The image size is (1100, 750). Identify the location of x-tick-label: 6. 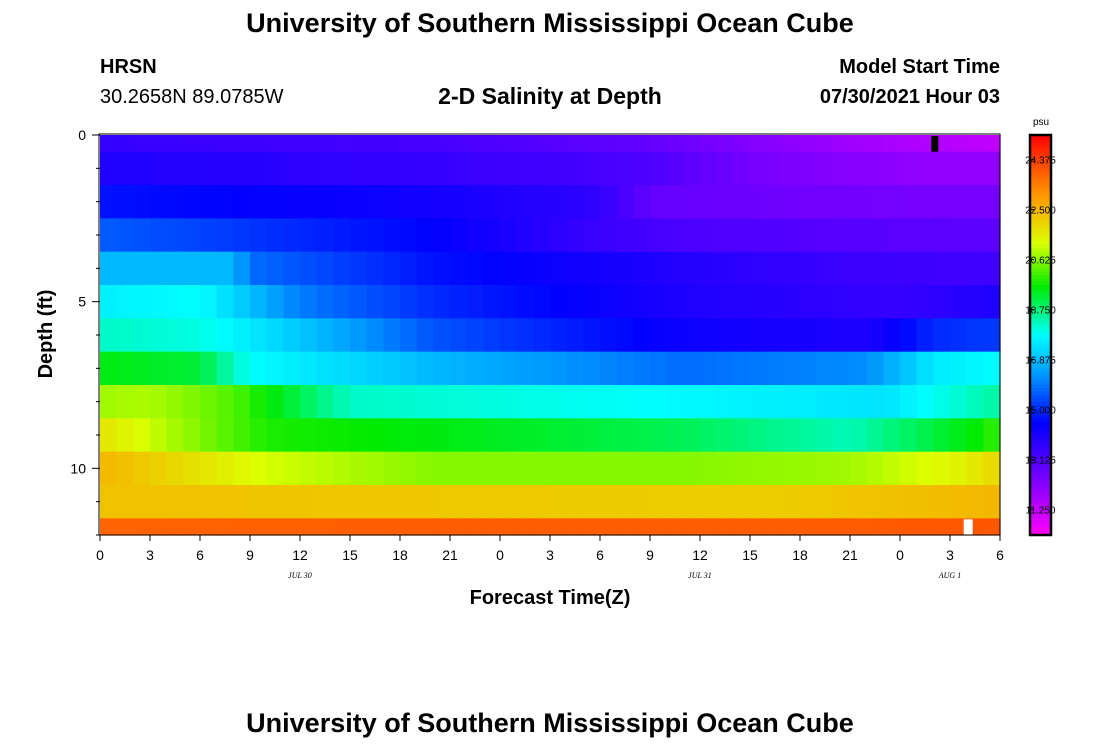
(1000, 555).